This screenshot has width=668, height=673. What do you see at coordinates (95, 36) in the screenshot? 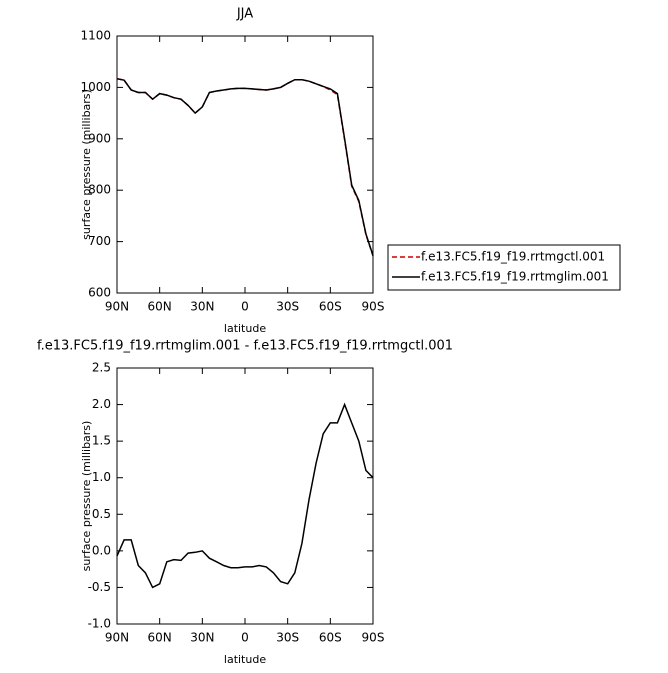
I see `y-tick-label: 1100` at bounding box center [95, 36].